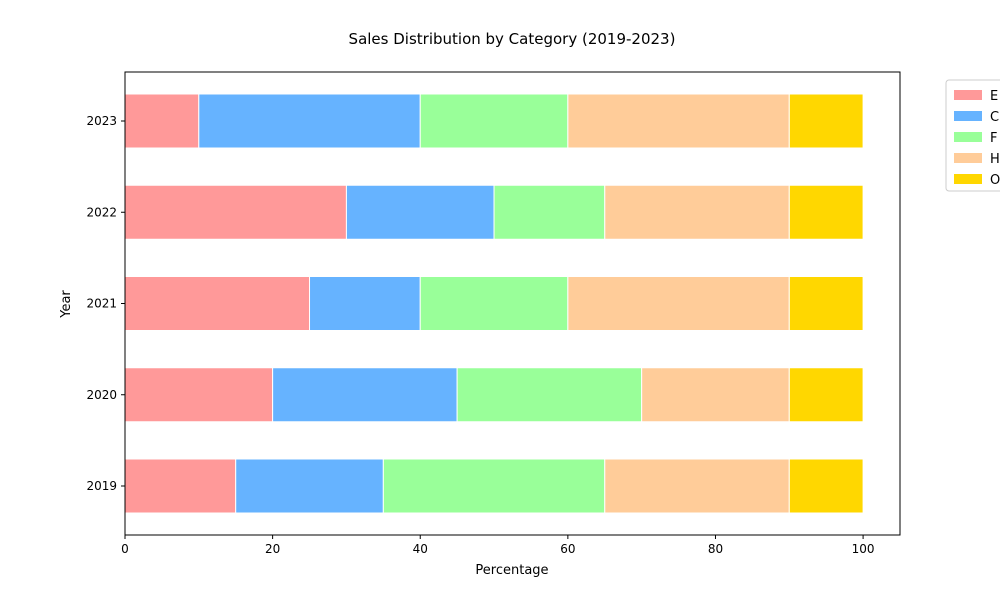  What do you see at coordinates (101, 395) in the screenshot?
I see `y-tick-label: 2020` at bounding box center [101, 395].